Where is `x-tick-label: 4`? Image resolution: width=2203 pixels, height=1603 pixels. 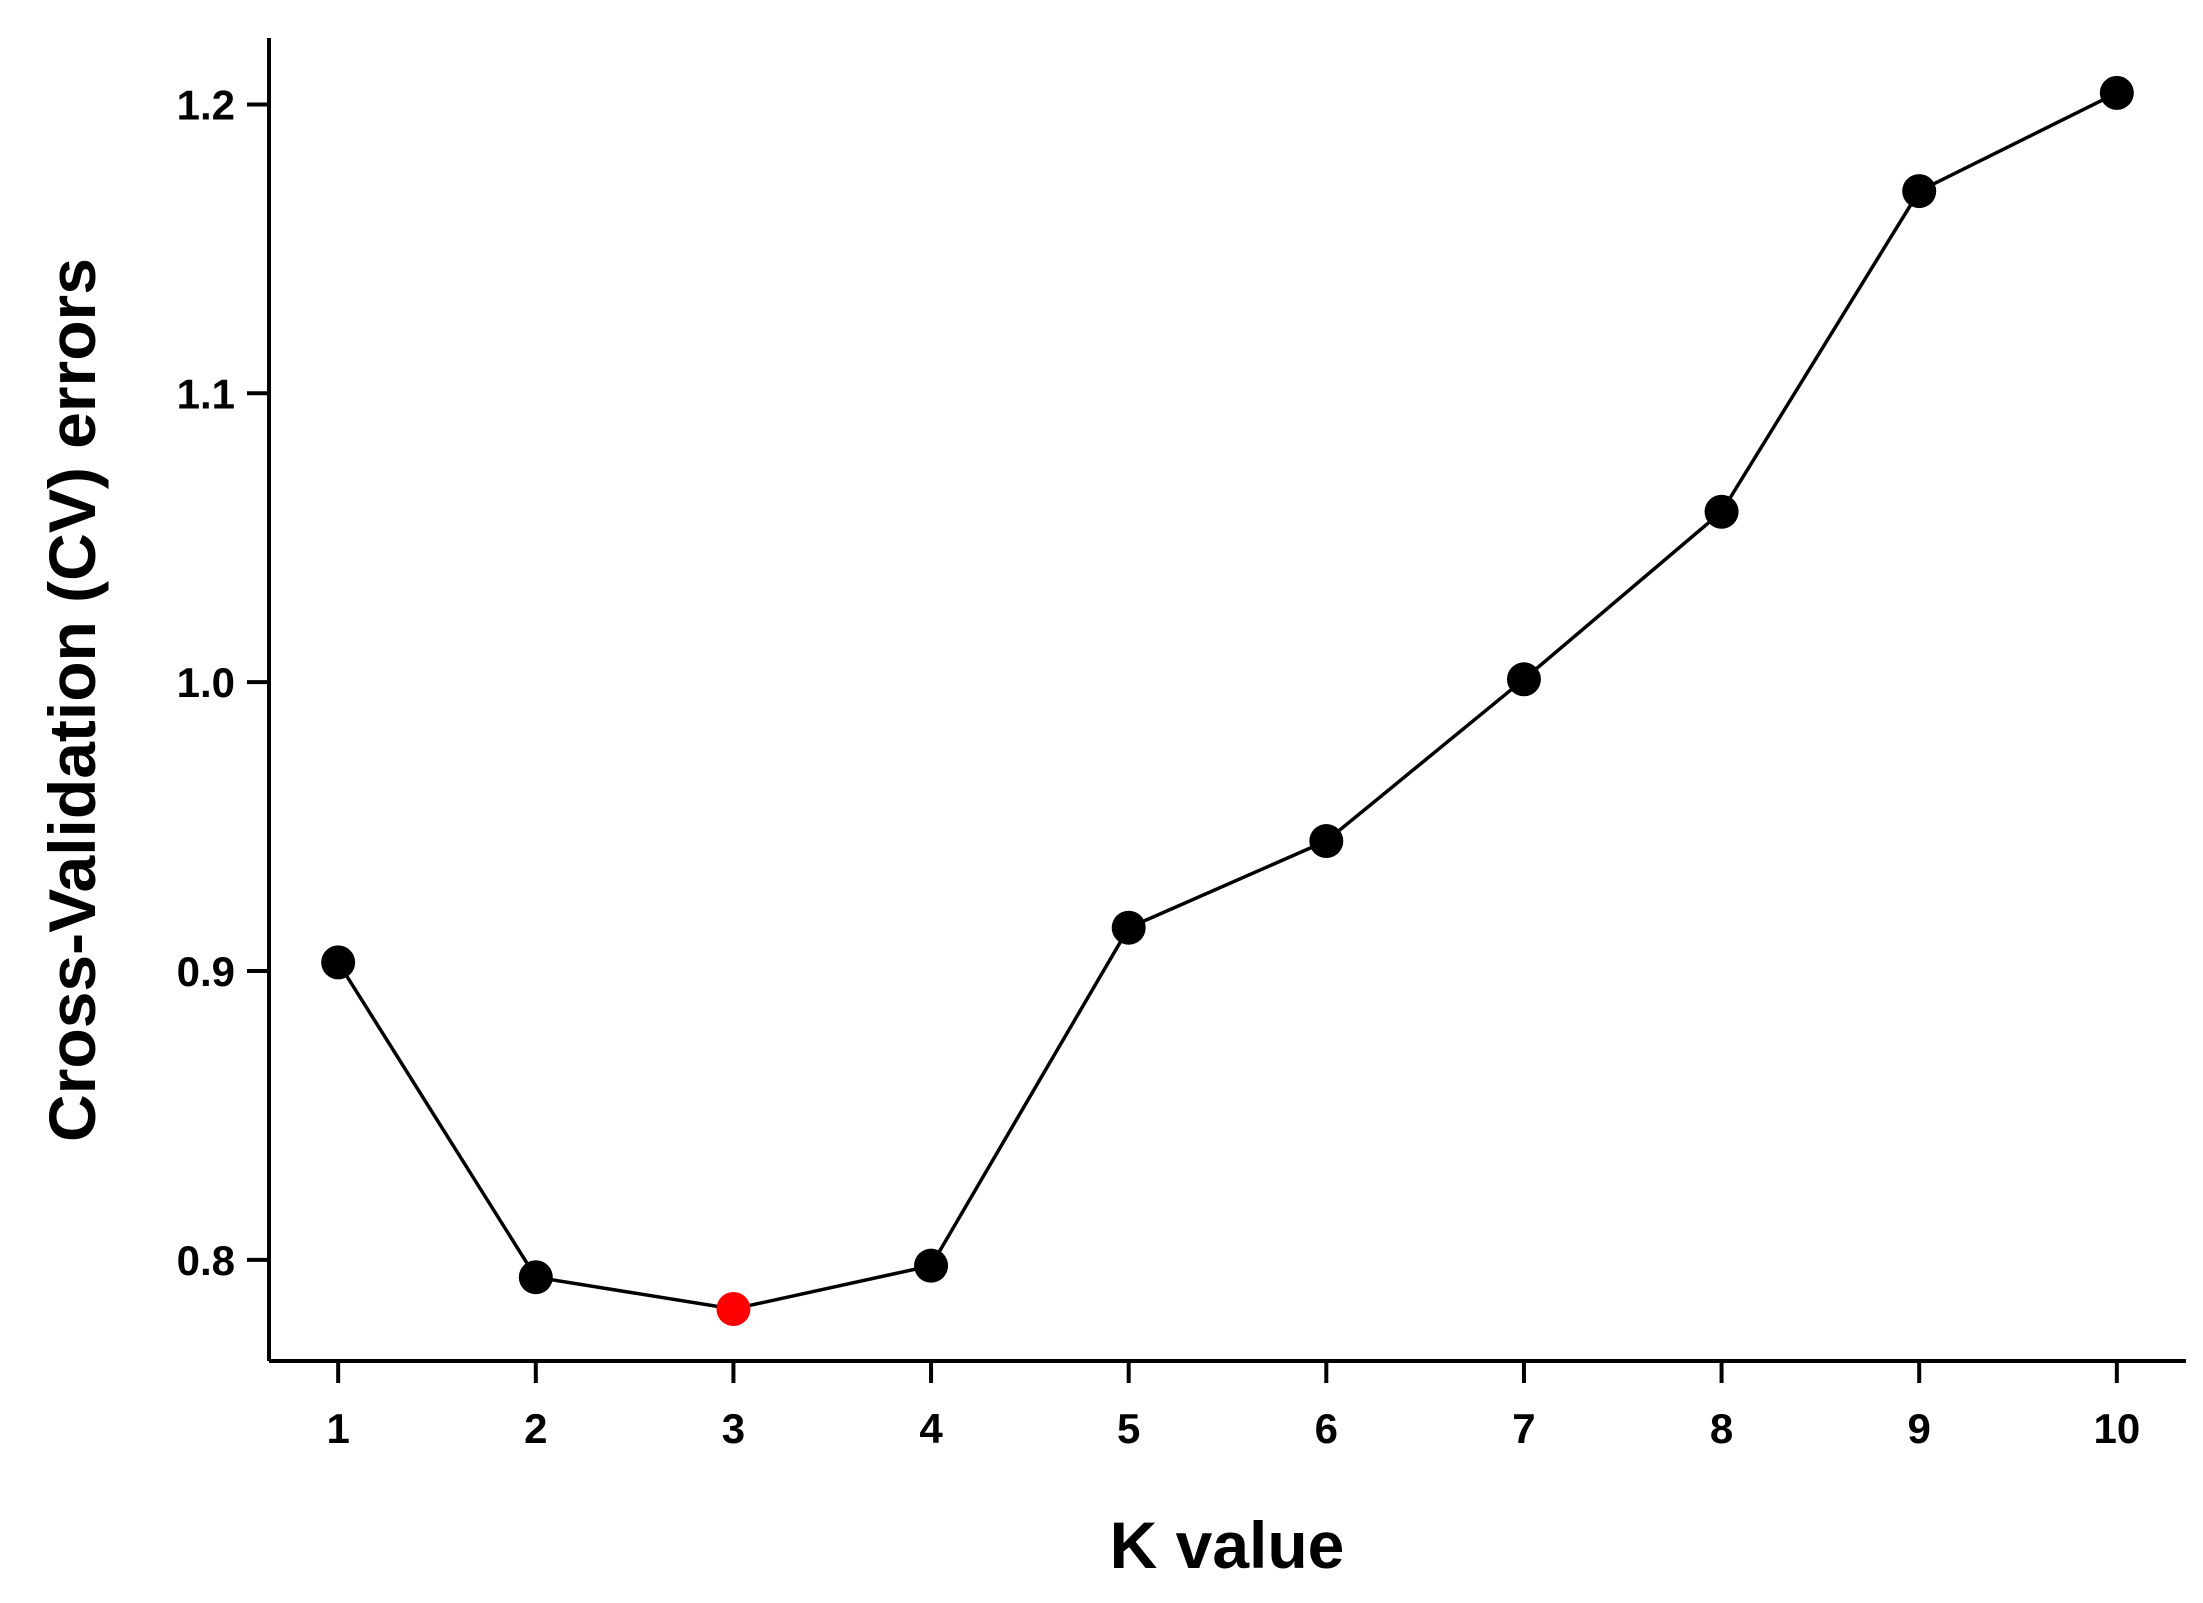 x-tick-label: 4 is located at coordinates (931, 1428).